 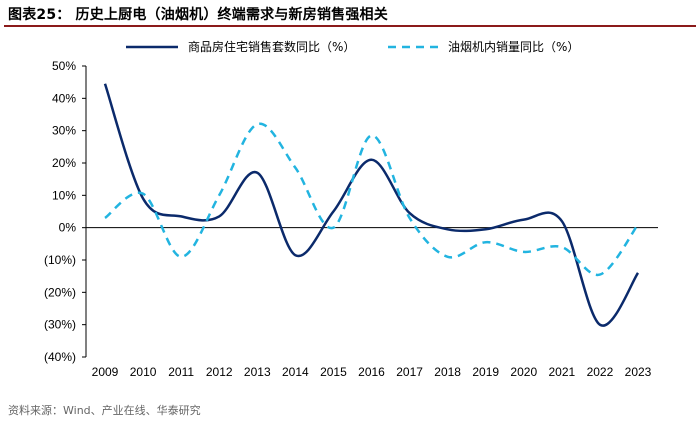 I want to click on legend-label: 油烟机内销量同比（%）, so click(x=513, y=47).